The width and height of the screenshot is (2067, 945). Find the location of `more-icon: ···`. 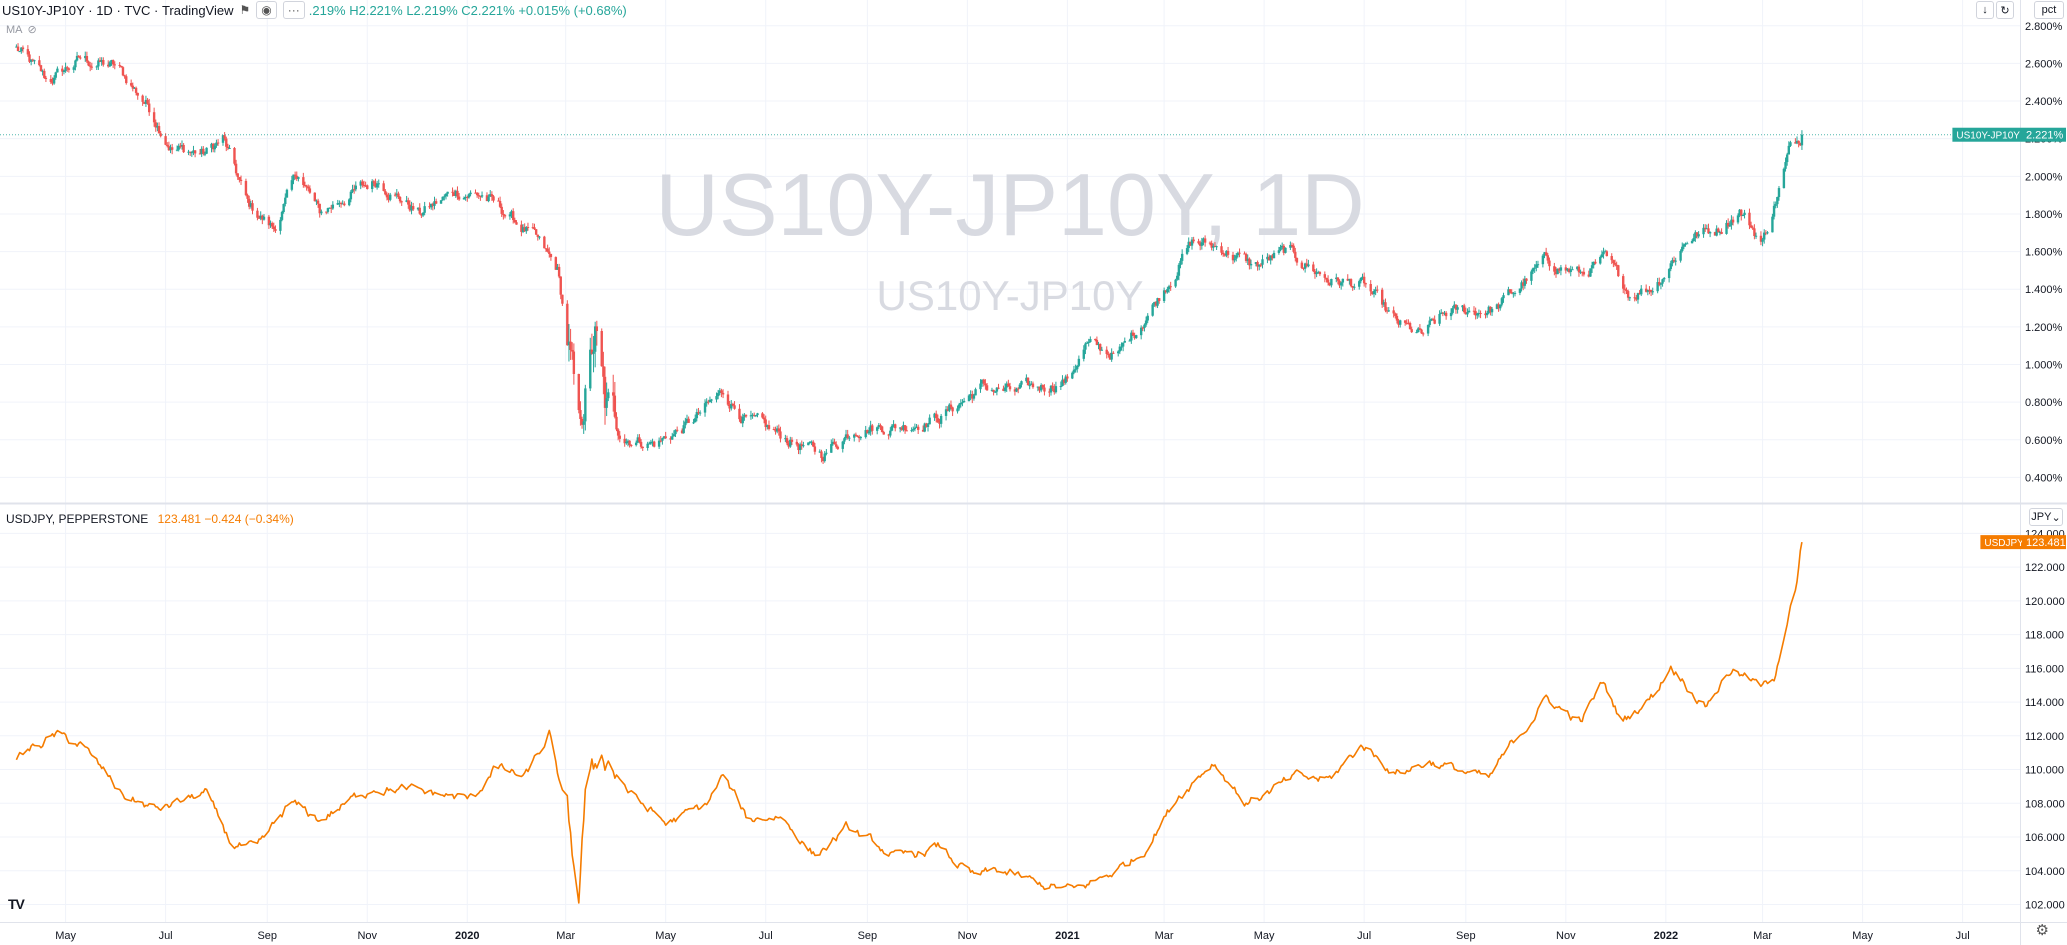

more-icon: ··· is located at coordinates (293, 10).